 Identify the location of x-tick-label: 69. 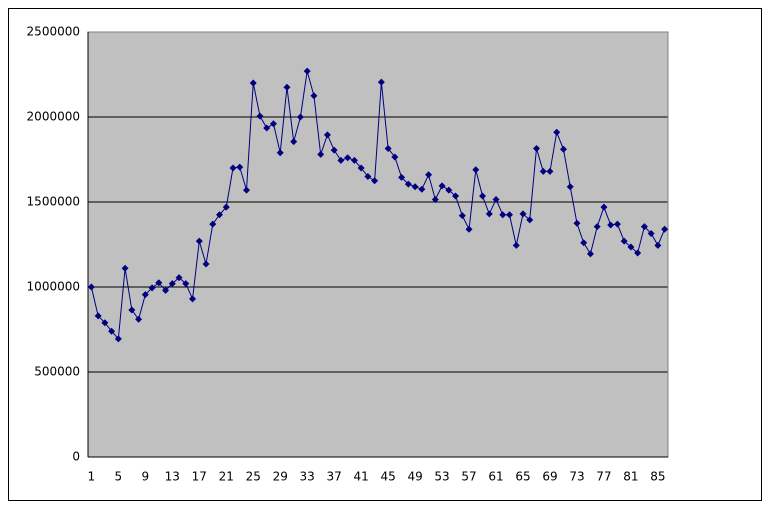
(549, 477).